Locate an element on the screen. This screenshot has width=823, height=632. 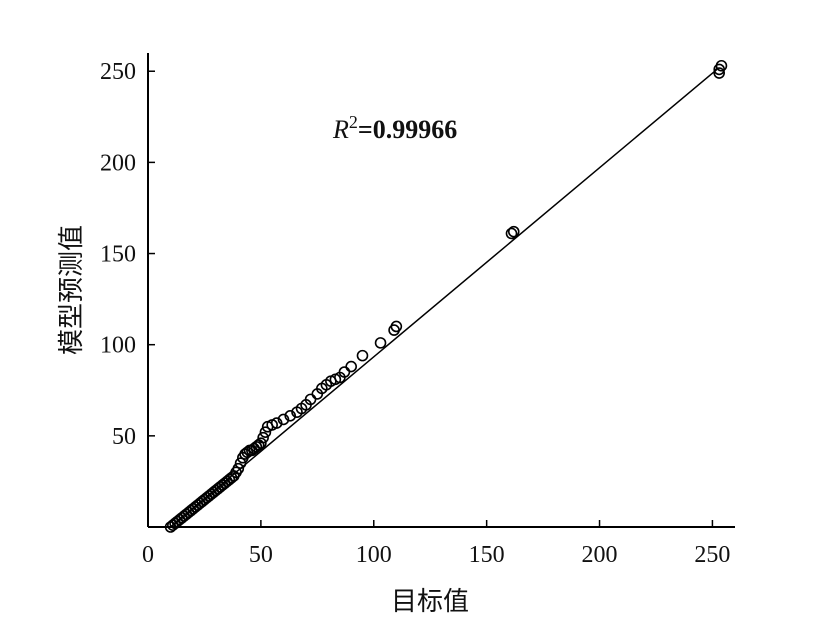
r-squared-sup: 2 is located at coordinates (353, 122).